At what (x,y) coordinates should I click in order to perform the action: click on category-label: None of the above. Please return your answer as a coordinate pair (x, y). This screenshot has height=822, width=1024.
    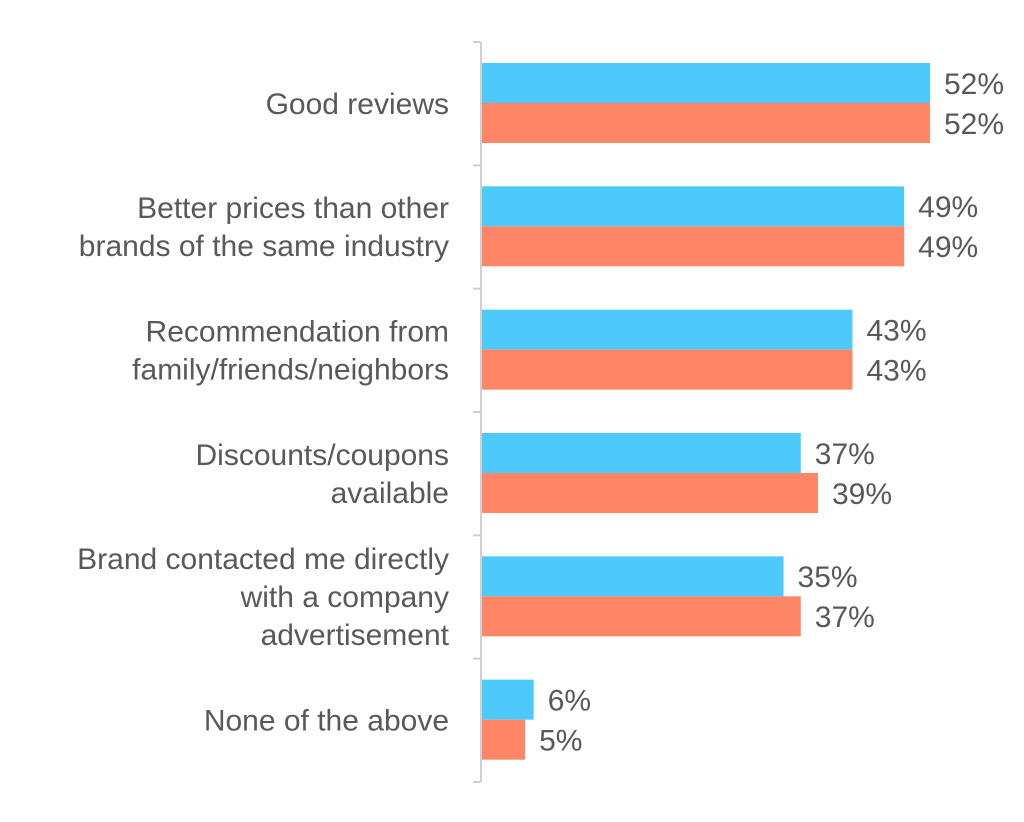
    Looking at the image, I should click on (326, 720).